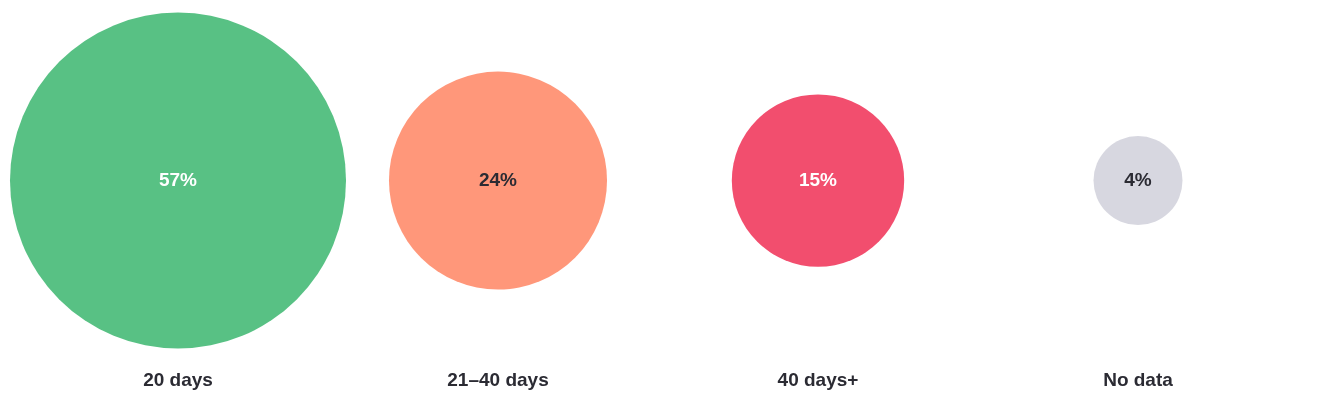 This screenshot has height=412, width=1325. What do you see at coordinates (498, 179) in the screenshot?
I see `data-label: 24%` at bounding box center [498, 179].